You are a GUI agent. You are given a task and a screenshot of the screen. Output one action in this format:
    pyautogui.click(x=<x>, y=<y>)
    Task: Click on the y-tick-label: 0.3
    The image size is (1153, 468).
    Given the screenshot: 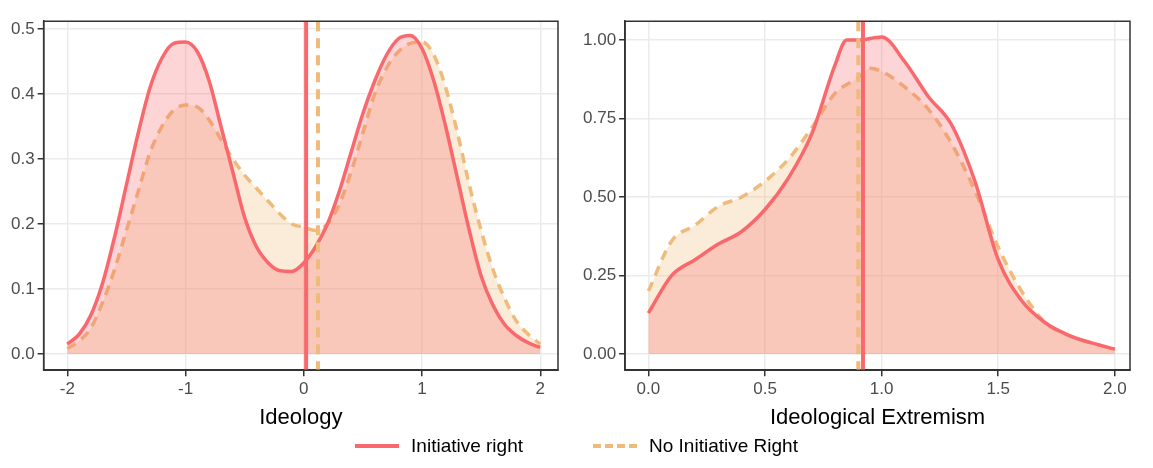 What is the action you would take?
    pyautogui.click(x=22, y=158)
    